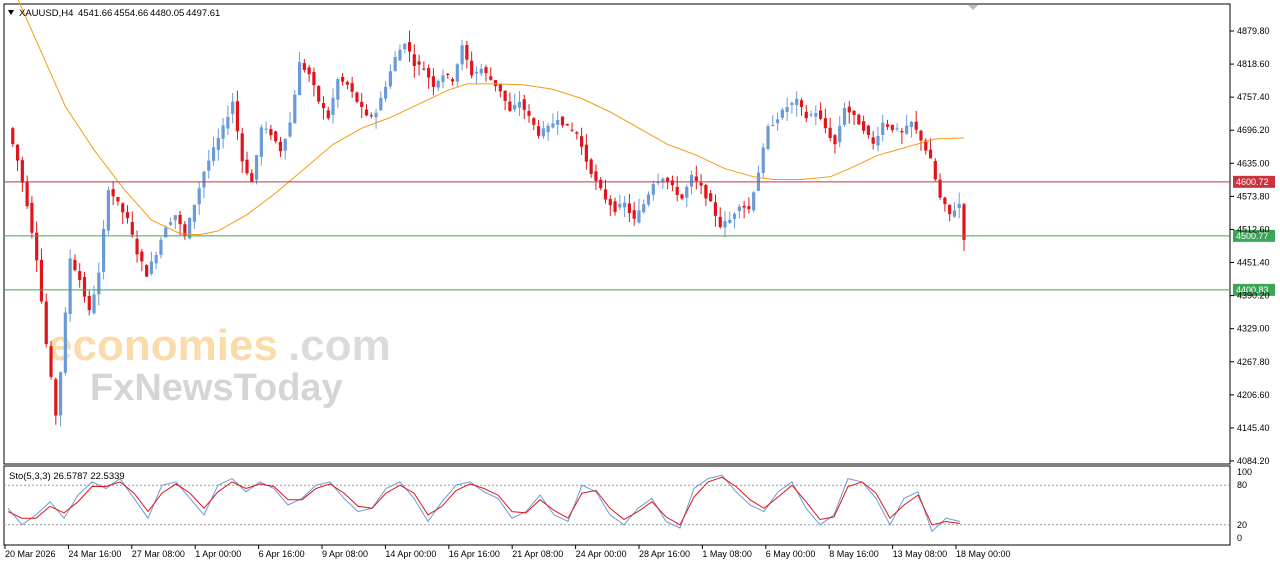  What do you see at coordinates (1253, 97) in the screenshot?
I see `price-tick-label: 4757.40` at bounding box center [1253, 97].